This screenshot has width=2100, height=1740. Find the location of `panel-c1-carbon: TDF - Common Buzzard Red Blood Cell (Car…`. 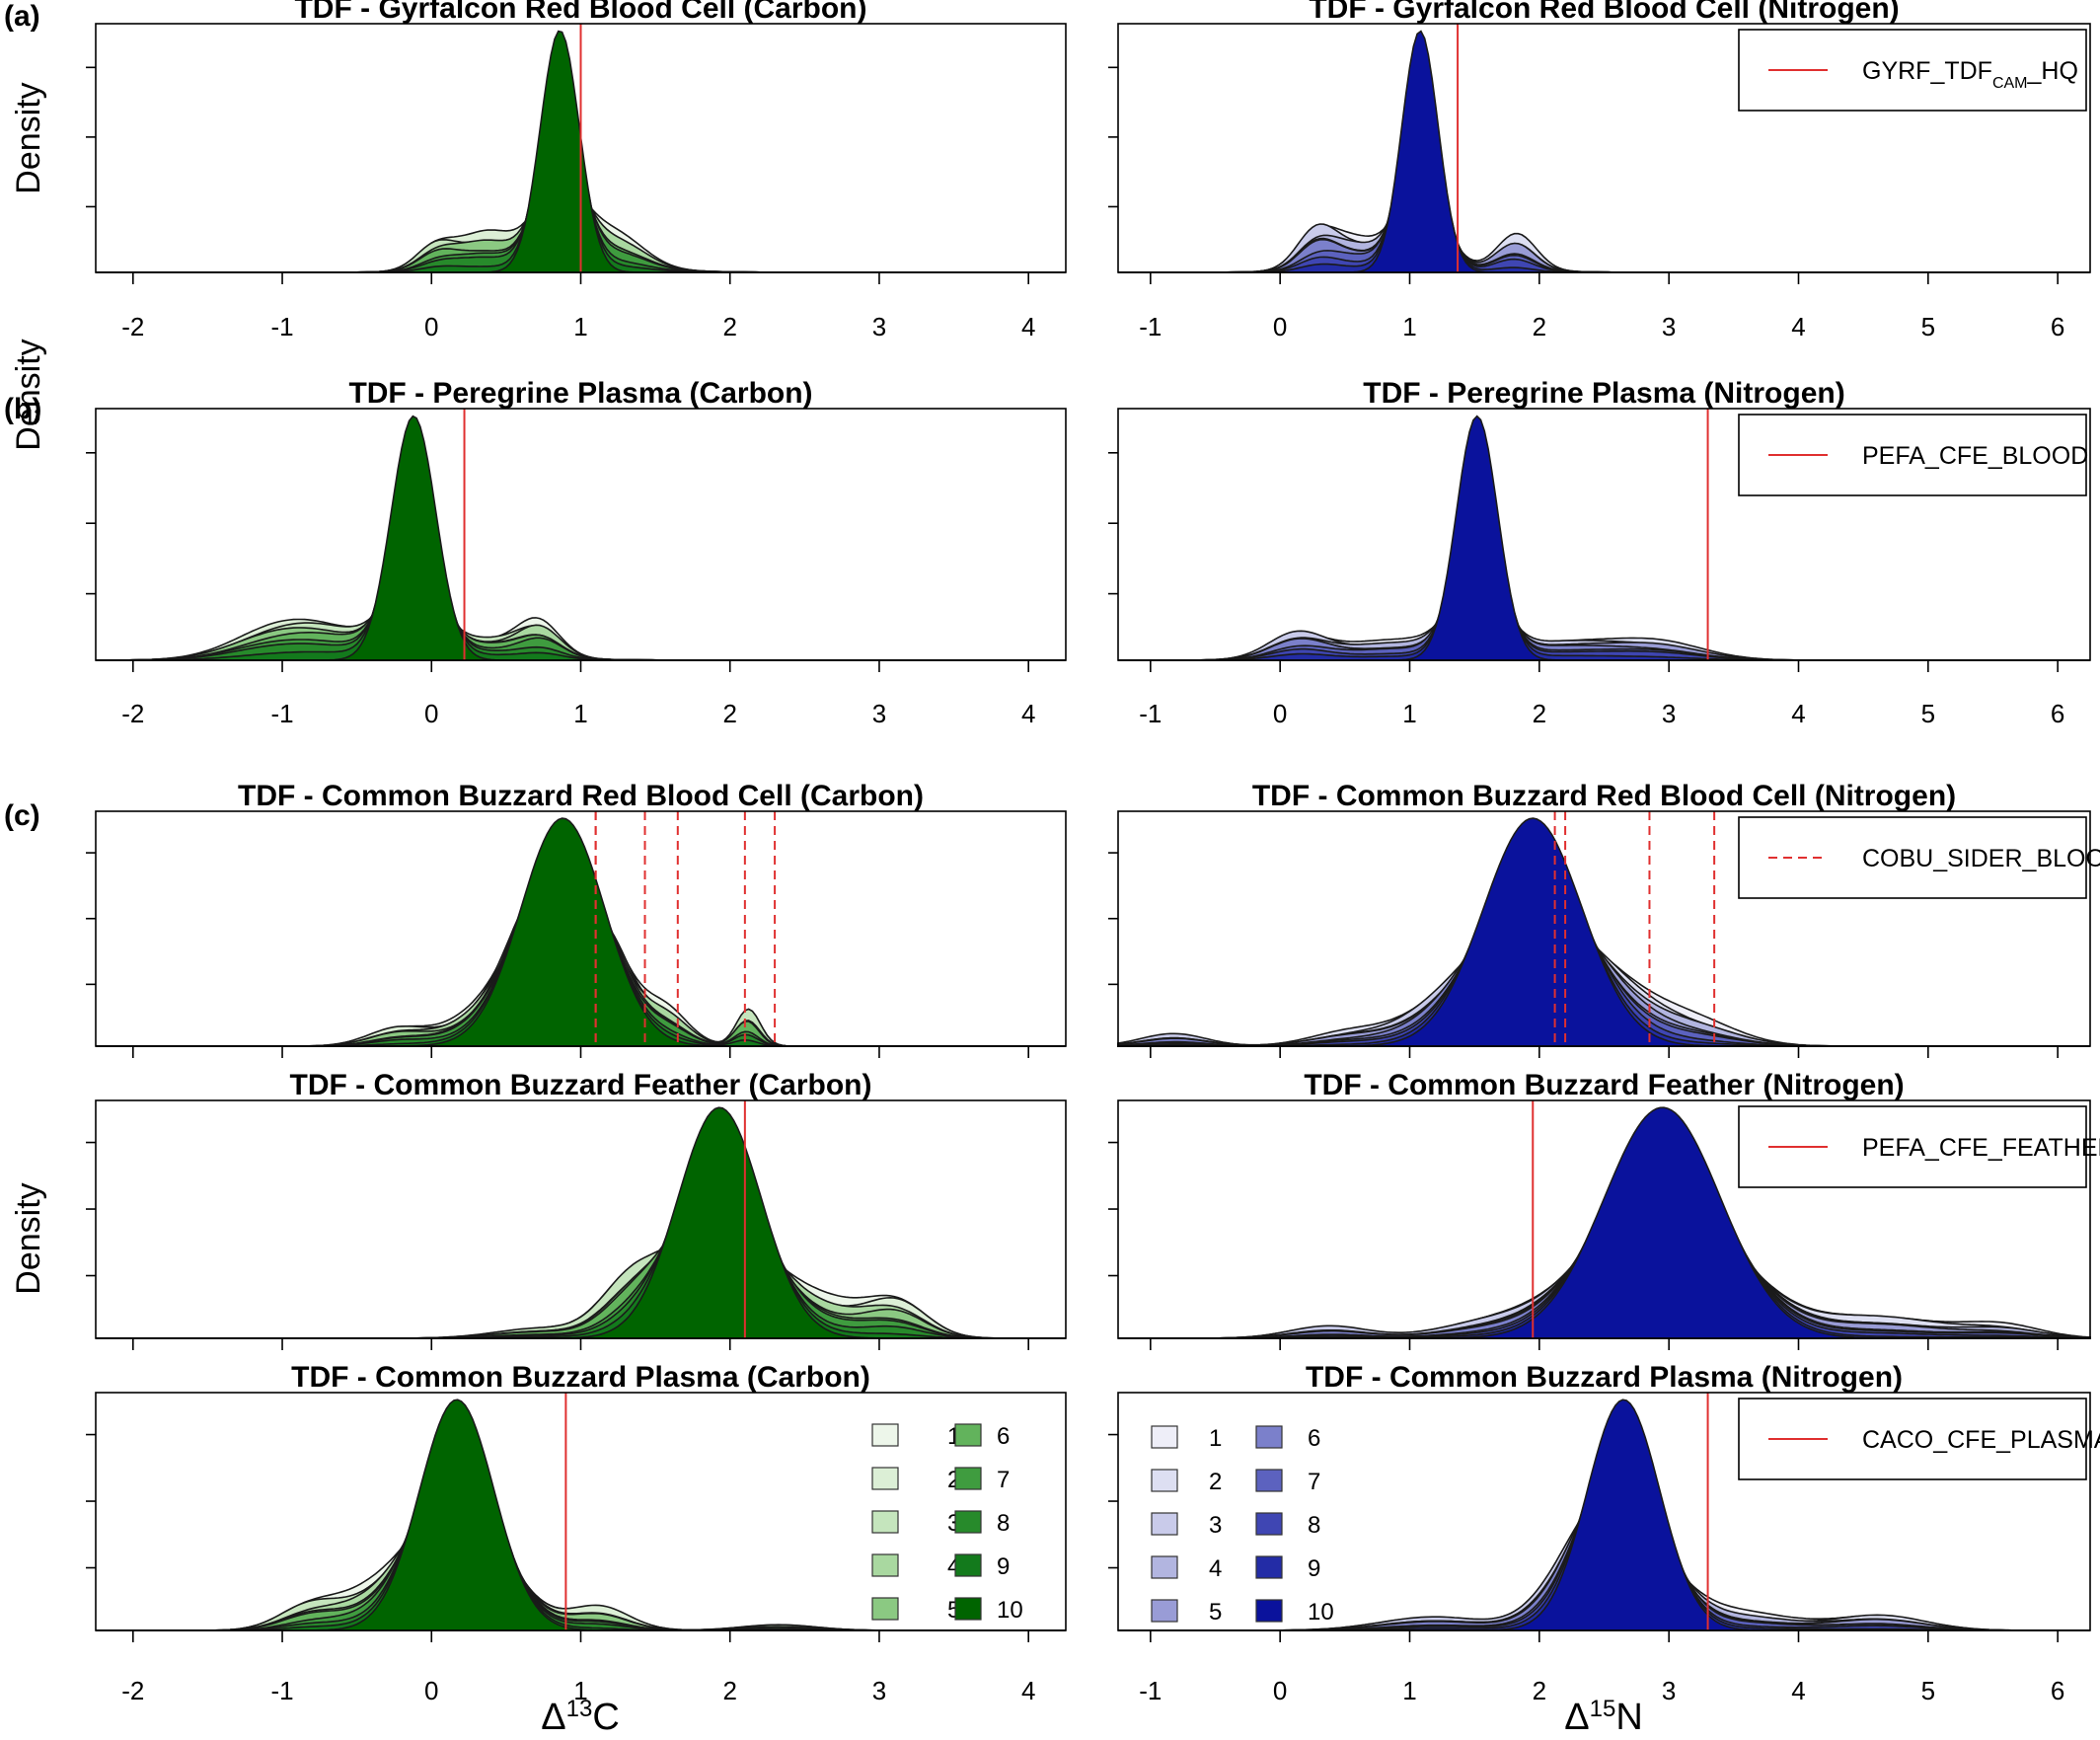

panel-c1-carbon: TDF - Common Buzzard Red Blood Cell (Car… is located at coordinates (576, 919).